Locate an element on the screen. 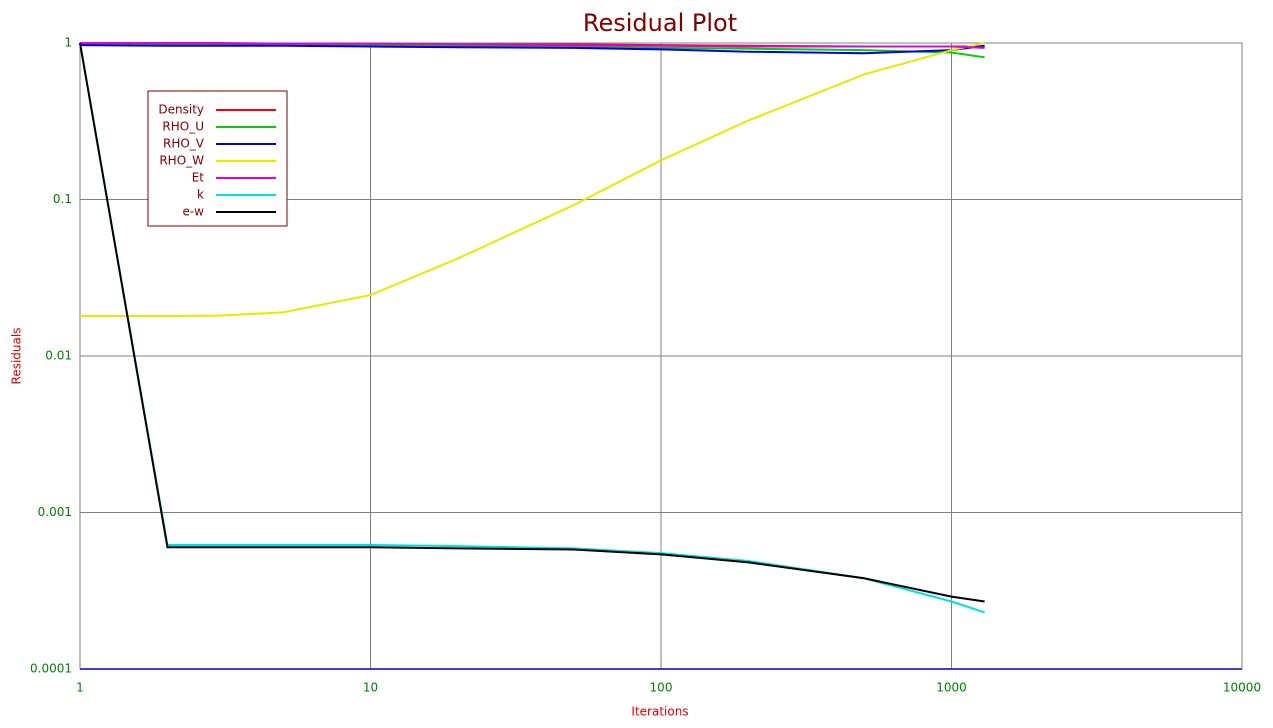 The width and height of the screenshot is (1273, 728). x-tick-label: 1 is located at coordinates (80, 688).